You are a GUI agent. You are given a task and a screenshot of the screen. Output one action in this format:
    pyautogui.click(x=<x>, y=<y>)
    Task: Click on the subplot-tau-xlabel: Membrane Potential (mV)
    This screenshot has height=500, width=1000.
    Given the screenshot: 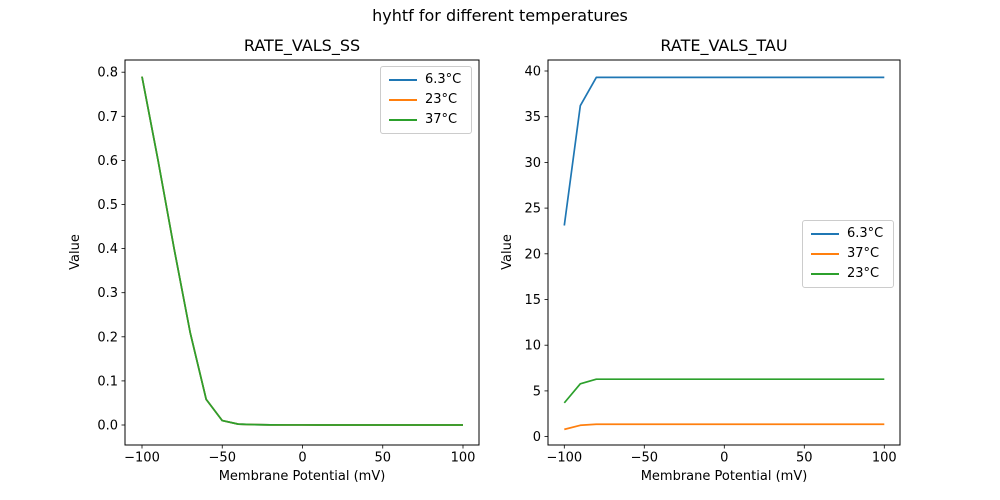 What is the action you would take?
    pyautogui.click(x=724, y=476)
    